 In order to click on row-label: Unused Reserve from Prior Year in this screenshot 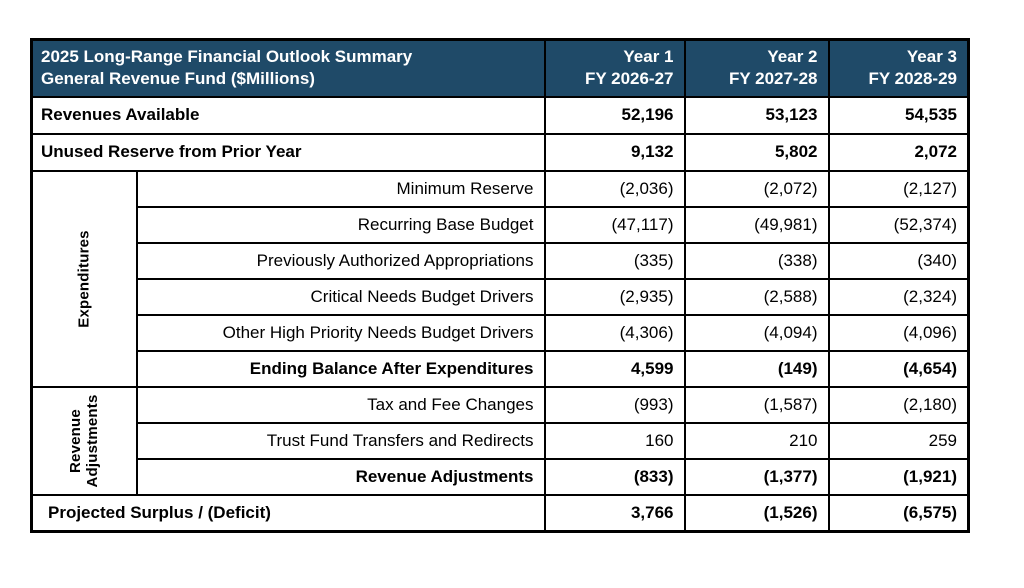, I will do `click(288, 152)`.